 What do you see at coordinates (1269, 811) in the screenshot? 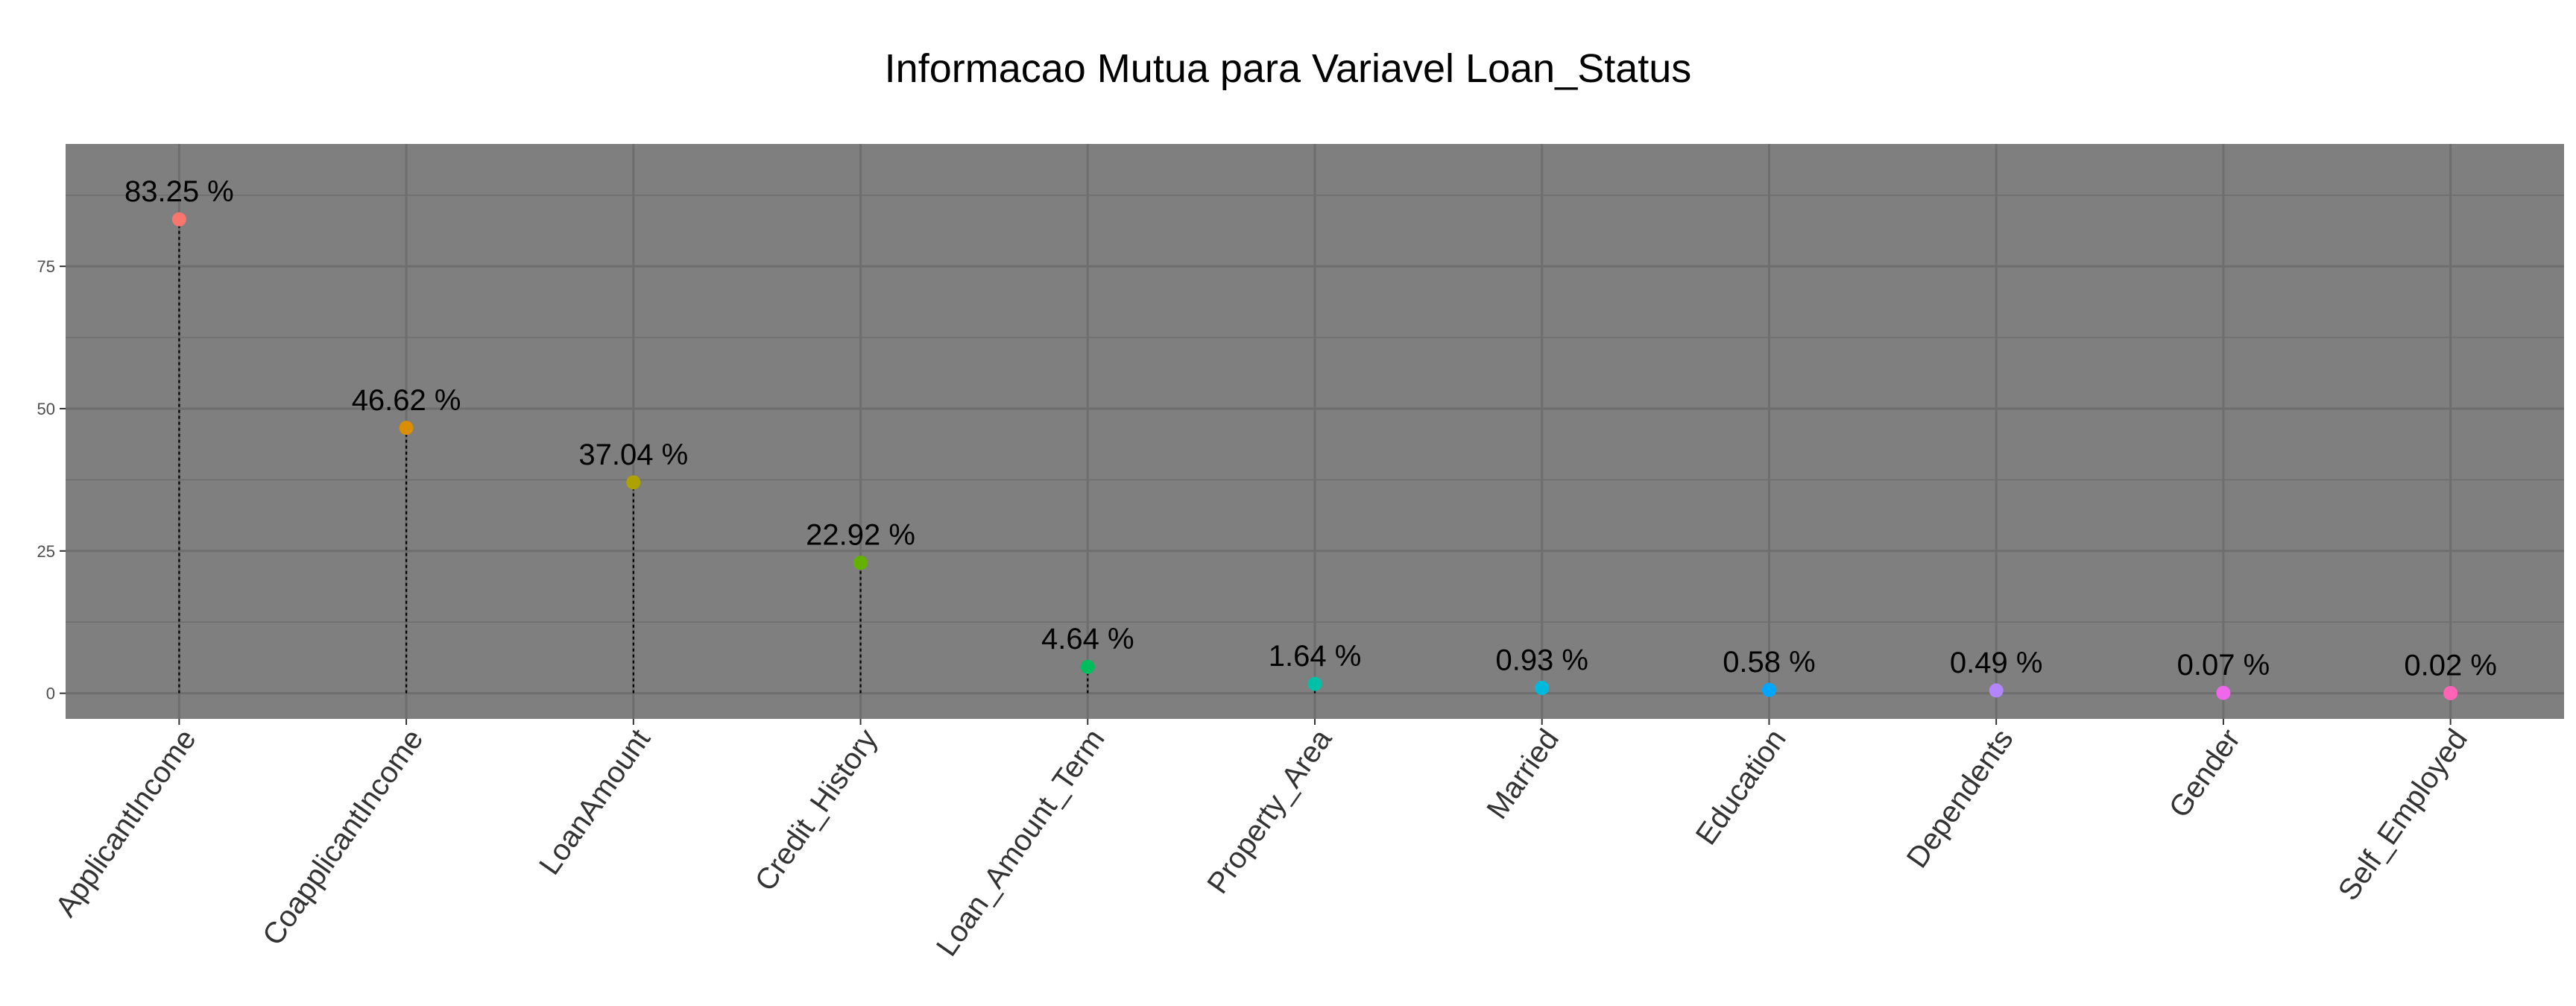
I see `x-tick-label-property_area: Property_Area` at bounding box center [1269, 811].